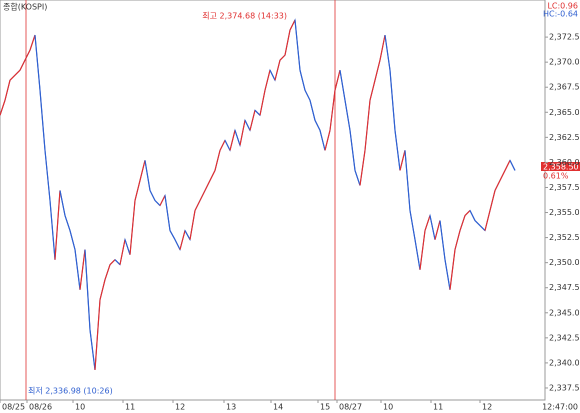 Image resolution: width=580 pixels, height=413 pixels. Describe the element at coordinates (564, 287) in the screenshot. I see `y-tick-label: 2,347.50` at that location.